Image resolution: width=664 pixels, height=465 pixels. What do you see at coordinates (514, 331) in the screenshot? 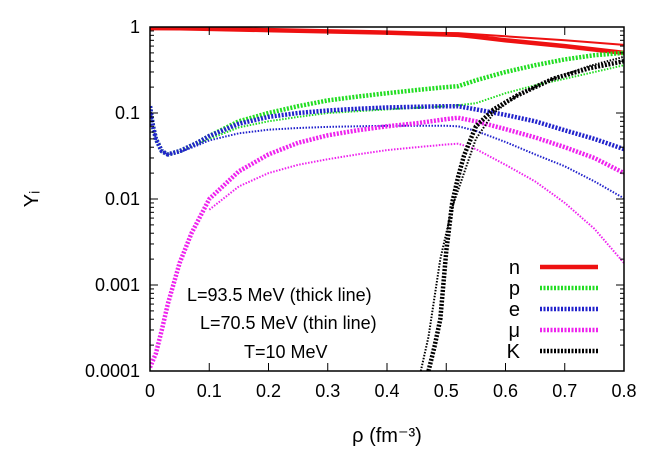
I see `legend-label-mu: μ` at bounding box center [514, 331].